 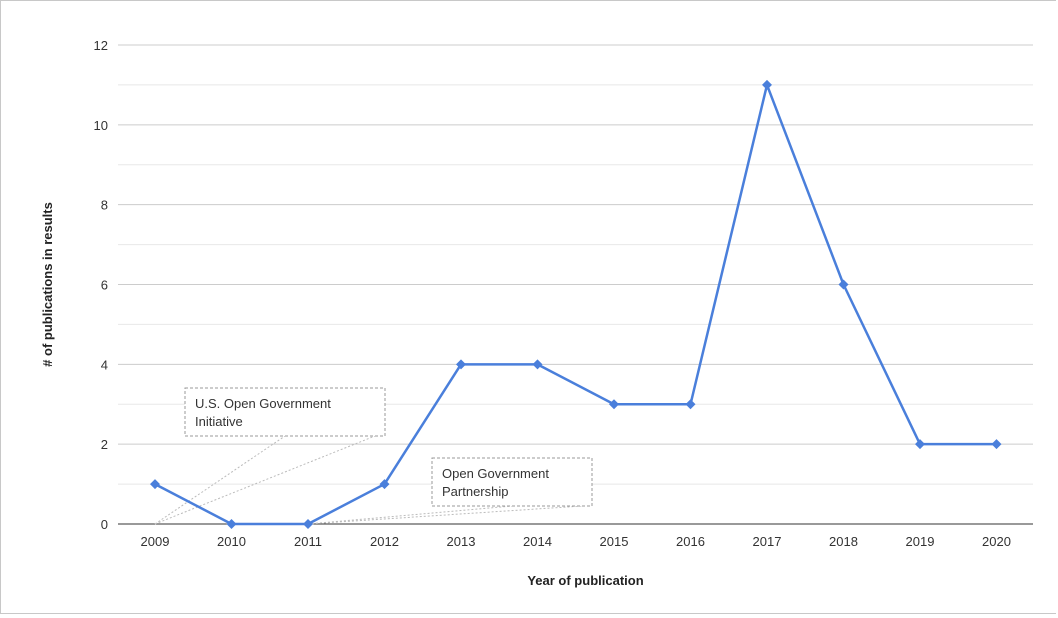 What do you see at coordinates (308, 541) in the screenshot?
I see `x-tick-label: 2011` at bounding box center [308, 541].